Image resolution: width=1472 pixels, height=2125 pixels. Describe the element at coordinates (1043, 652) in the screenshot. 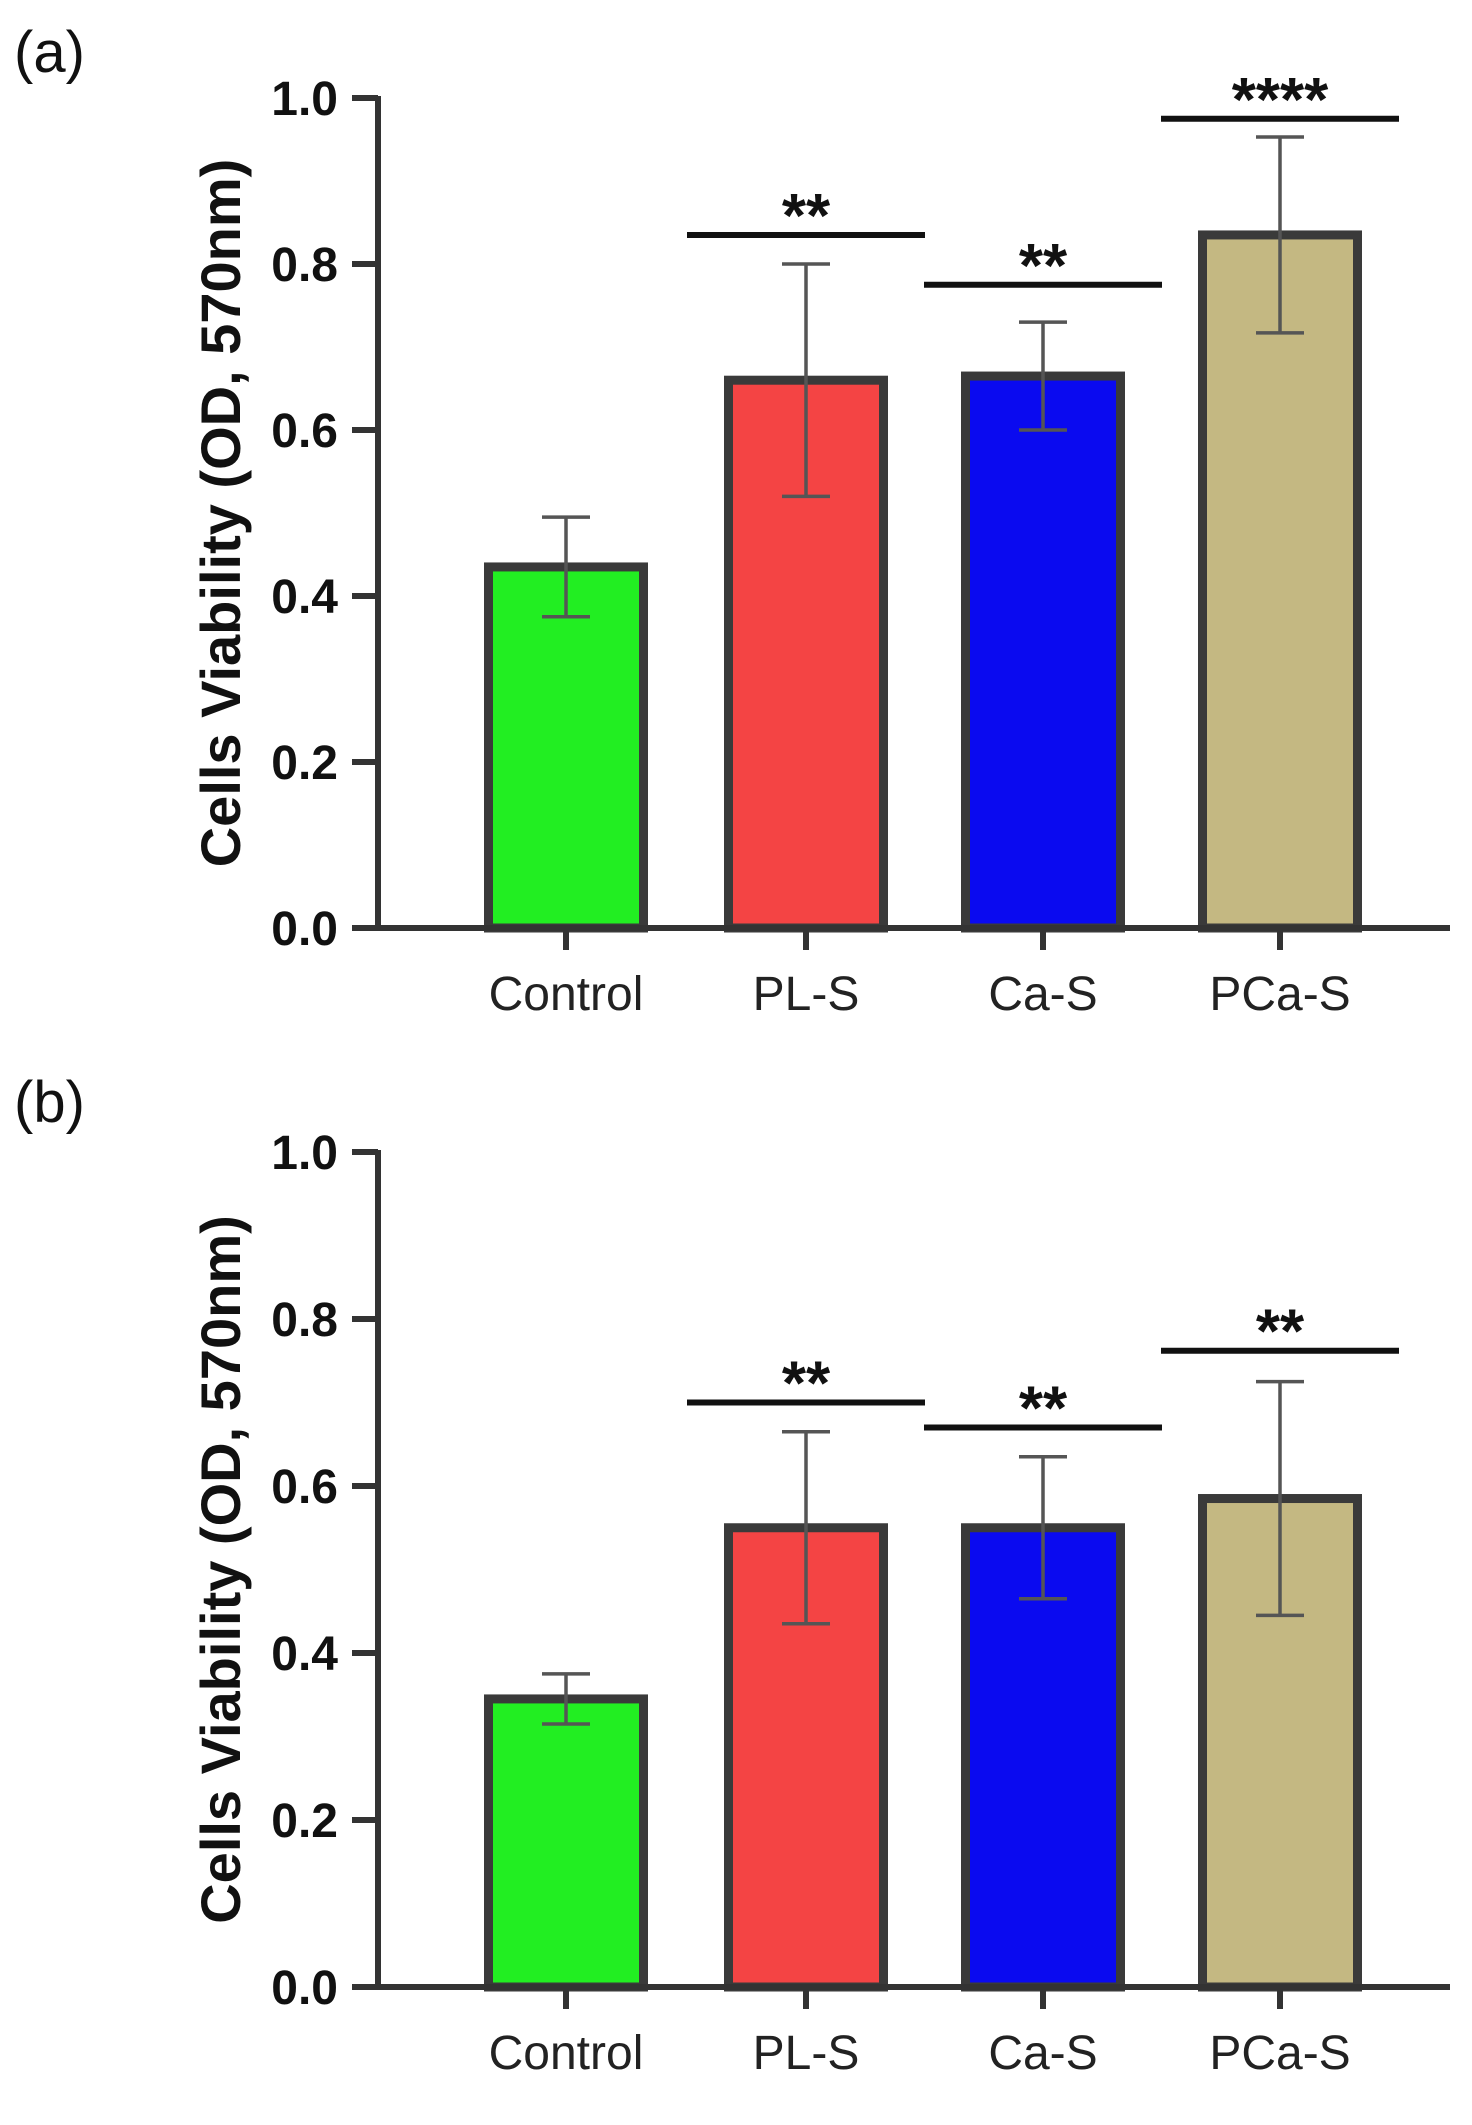

I see `bar-ca-s` at that location.